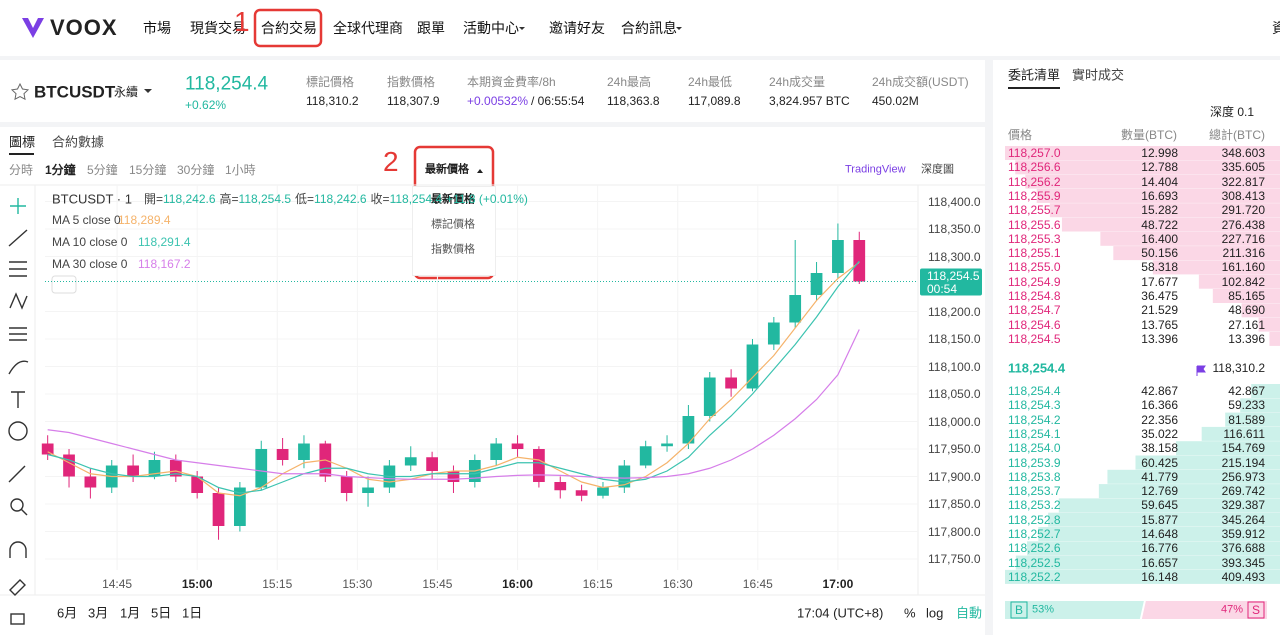  Describe the element at coordinates (130, 613) in the screenshot. I see `range-button: 1月` at that location.